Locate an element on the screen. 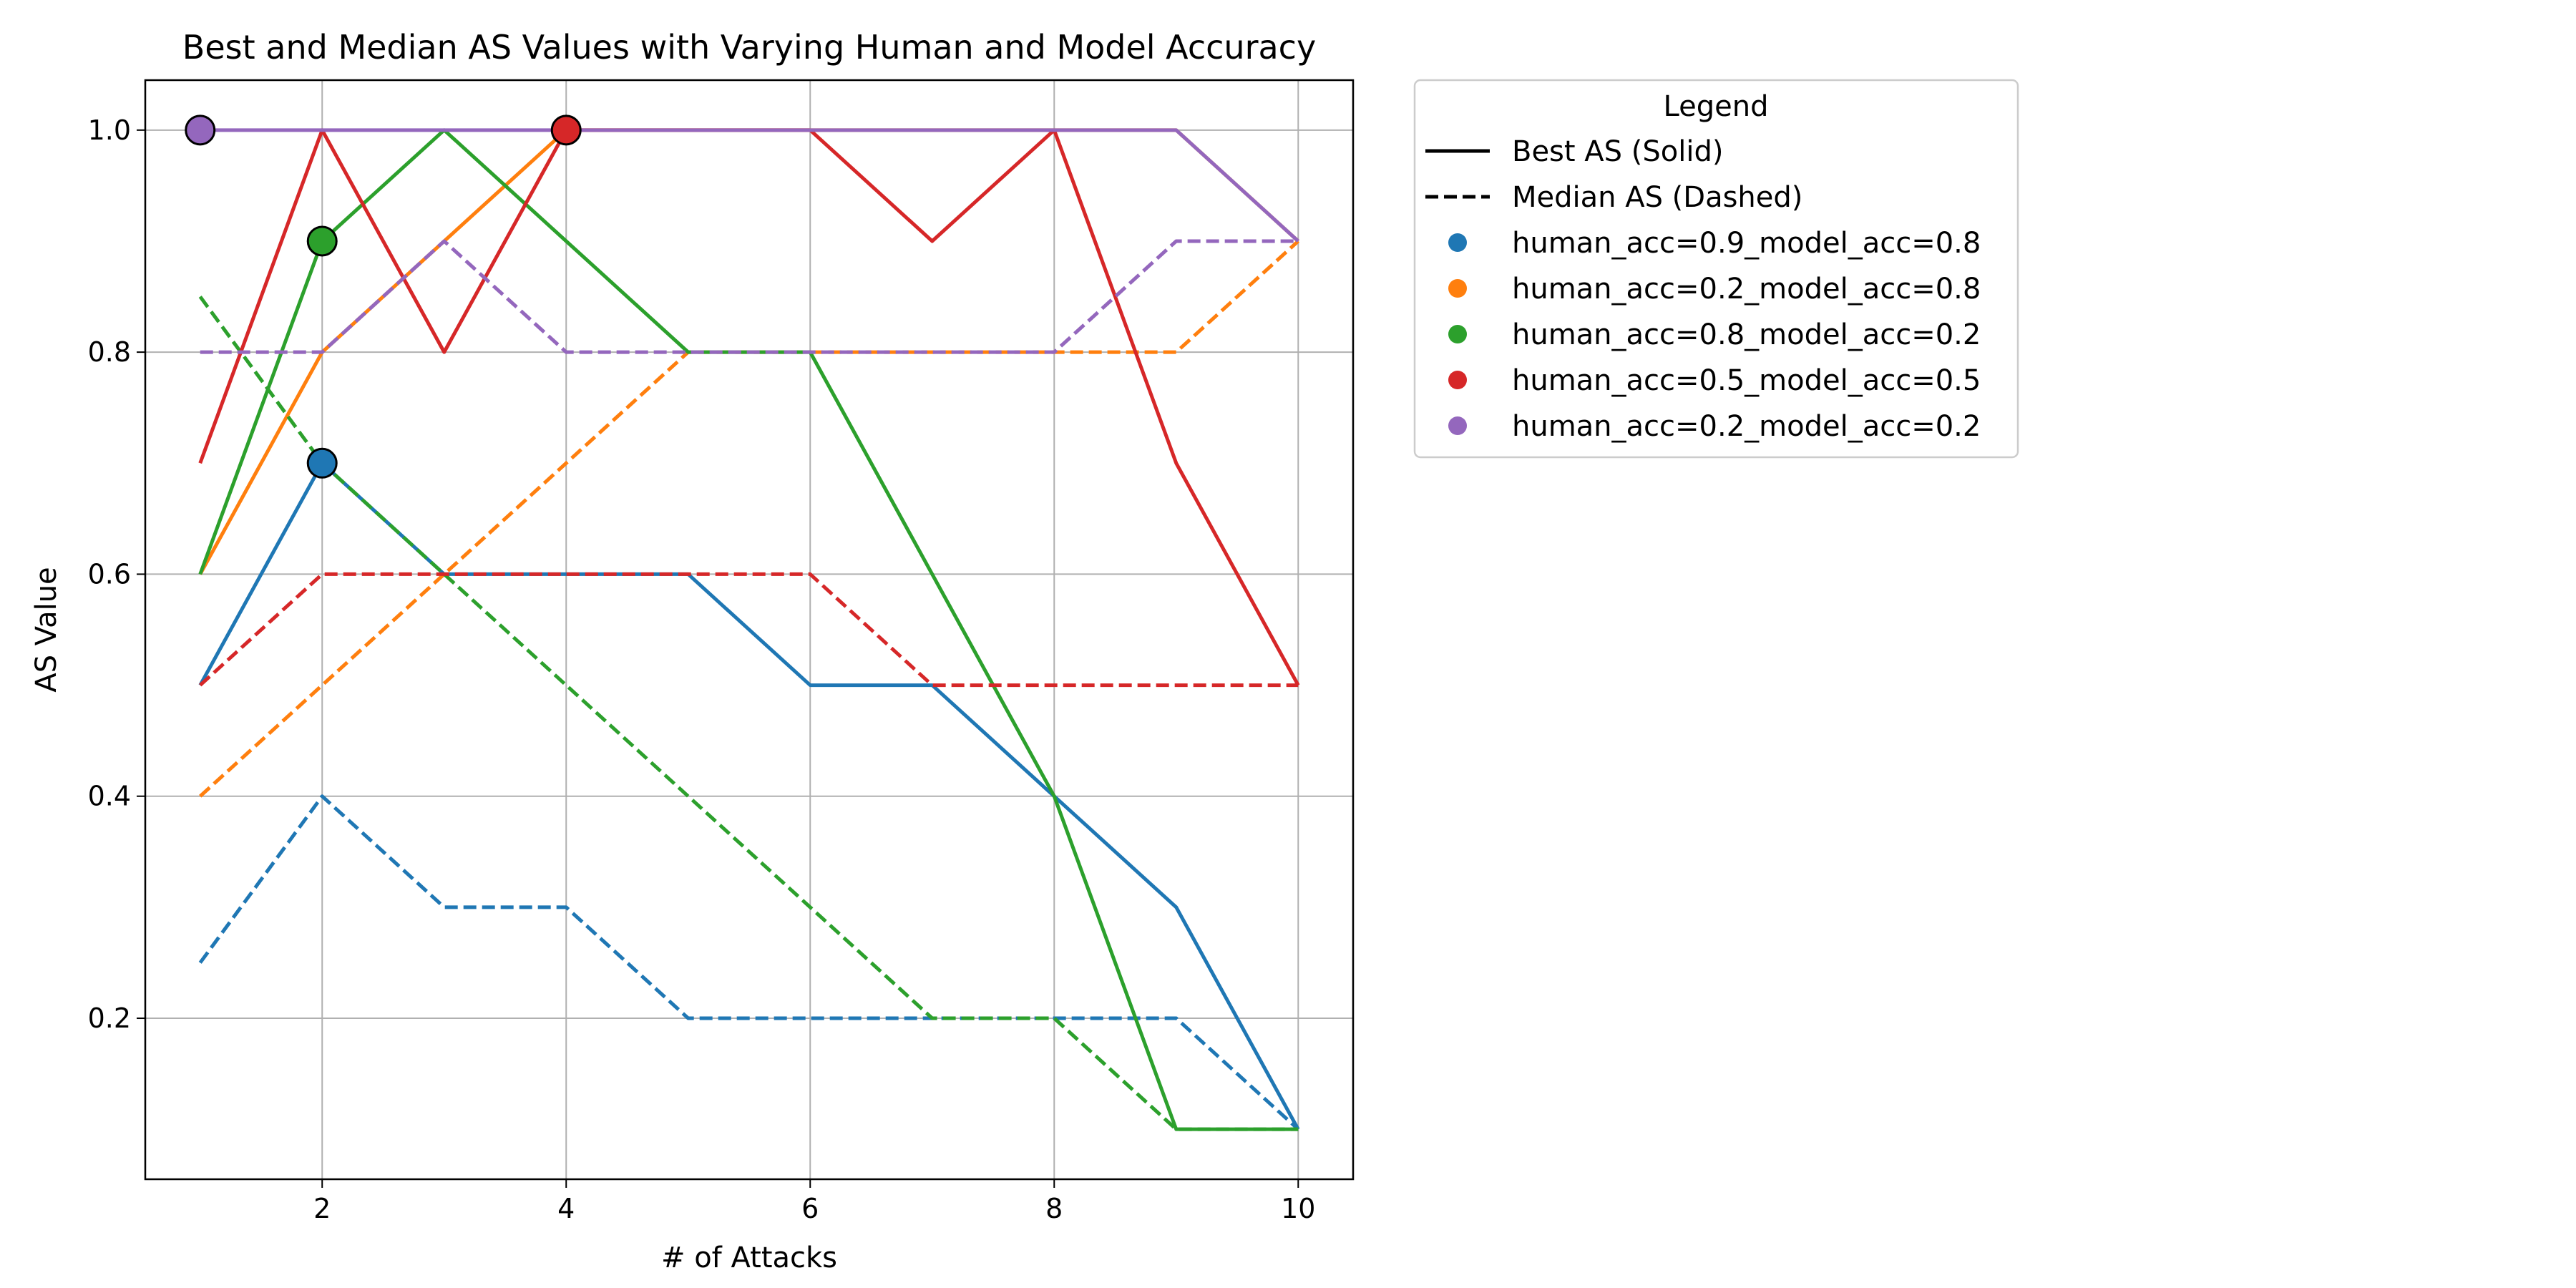 The width and height of the screenshot is (2576, 1288). highlight-markers is located at coordinates (383, 296).